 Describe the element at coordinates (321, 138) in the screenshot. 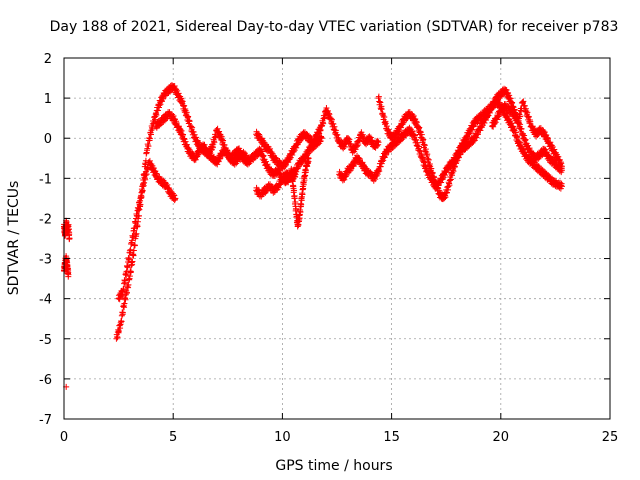

I see `data-point-track-e` at that location.